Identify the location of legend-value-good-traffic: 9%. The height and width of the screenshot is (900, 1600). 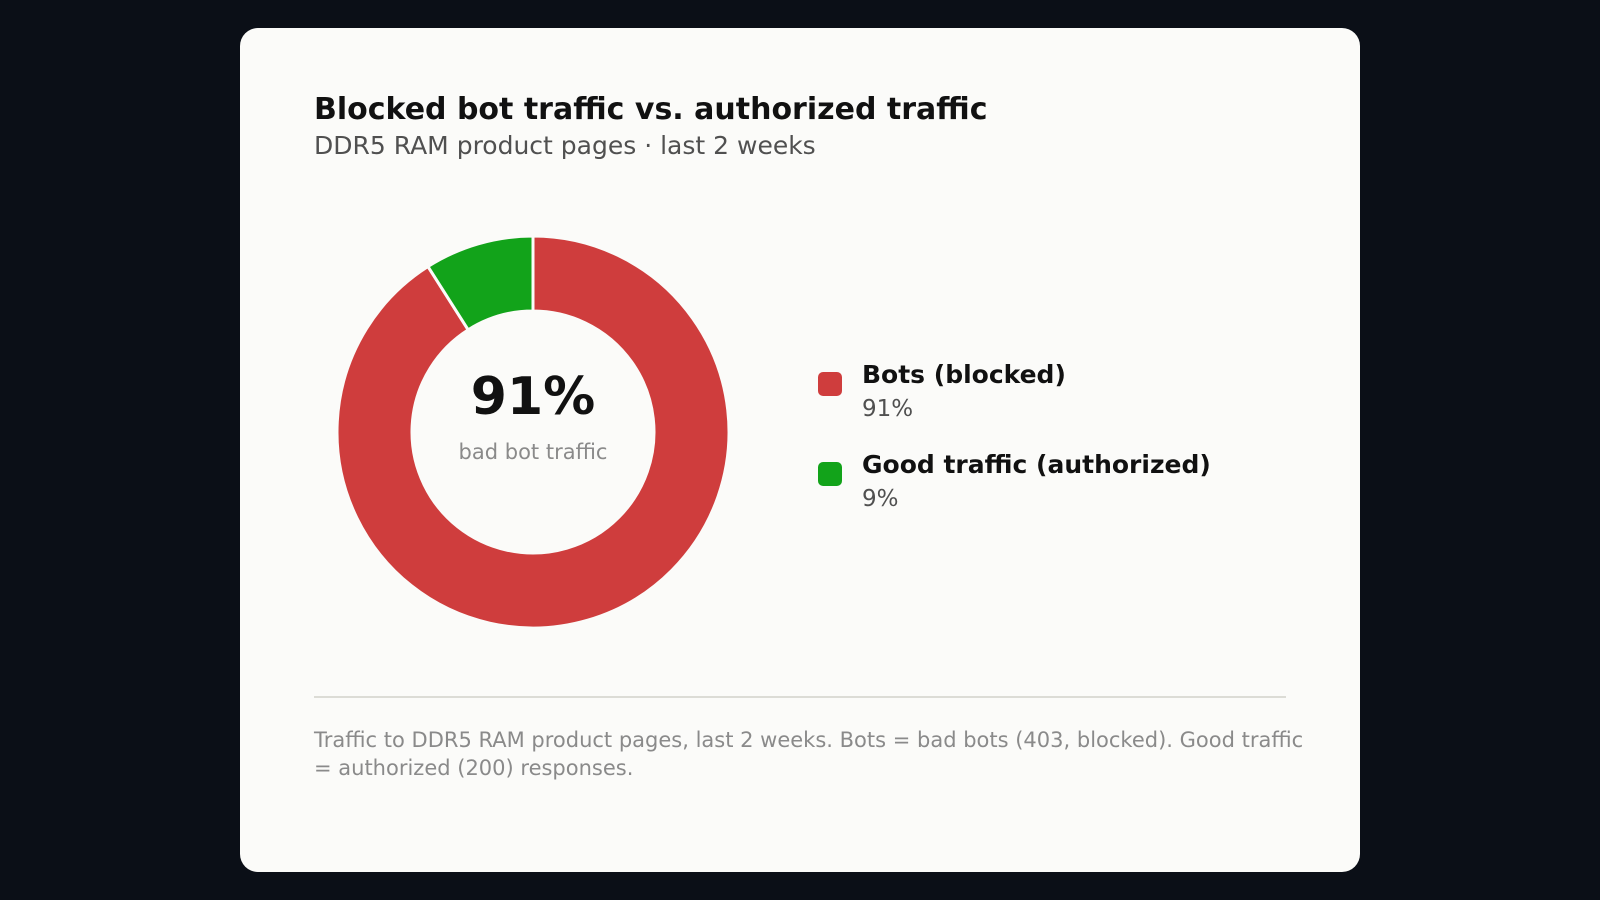
(880, 499).